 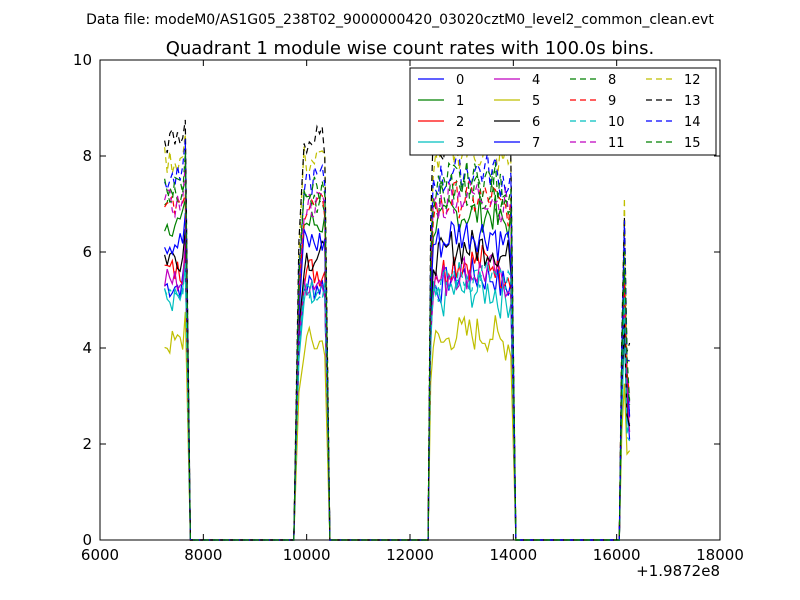 What do you see at coordinates (513, 555) in the screenshot?
I see `x-tick-label: 14000` at bounding box center [513, 555].